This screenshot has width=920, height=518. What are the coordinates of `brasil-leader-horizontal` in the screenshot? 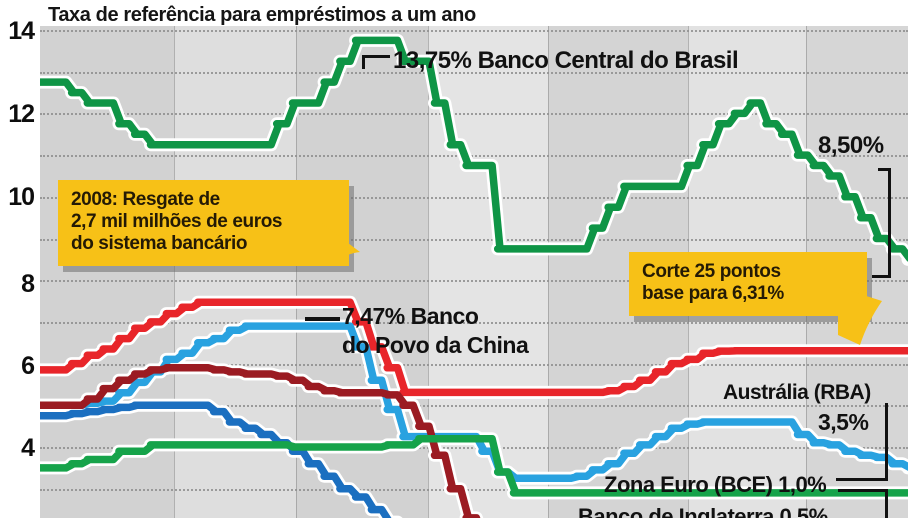 It's located at (376, 56).